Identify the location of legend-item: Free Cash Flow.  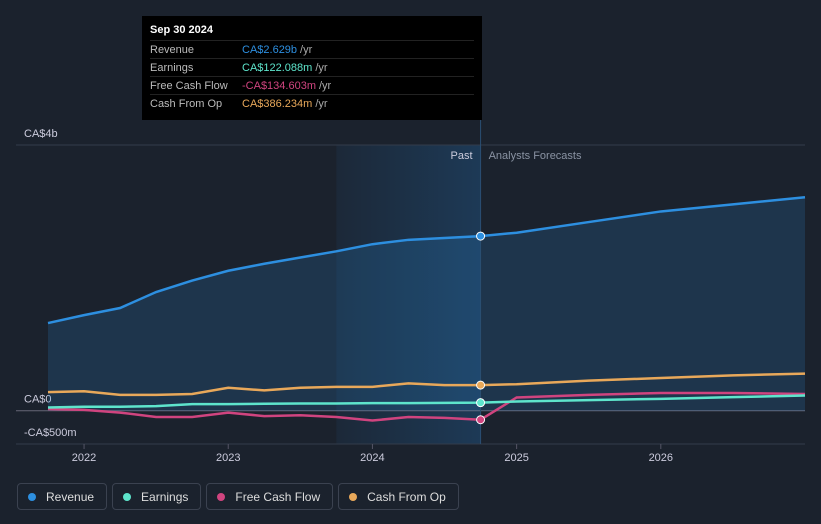
(270, 496).